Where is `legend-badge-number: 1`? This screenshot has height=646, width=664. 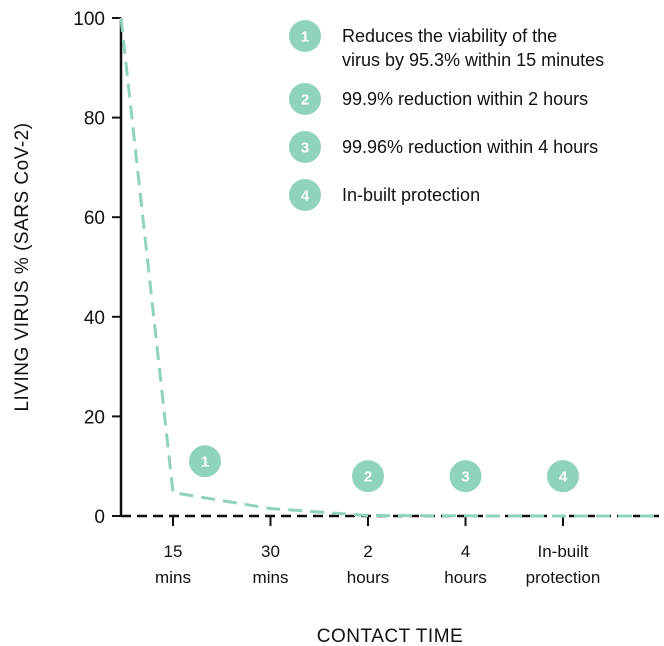
legend-badge-number: 1 is located at coordinates (305, 37).